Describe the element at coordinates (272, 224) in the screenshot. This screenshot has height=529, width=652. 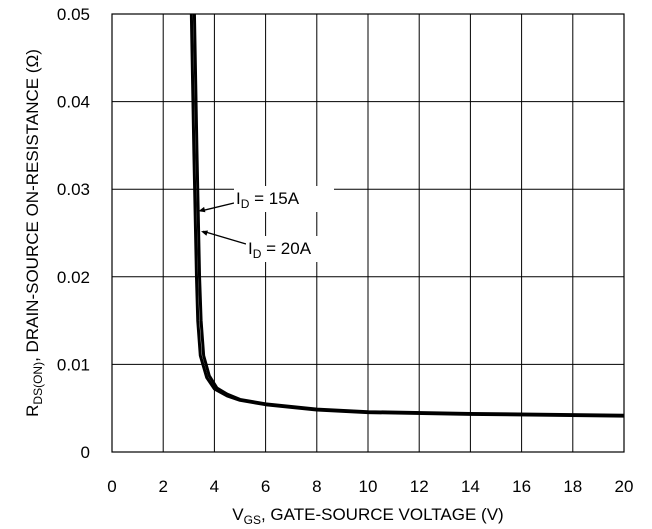
I see `annotations: ID = 15A ID = 20A` at that location.